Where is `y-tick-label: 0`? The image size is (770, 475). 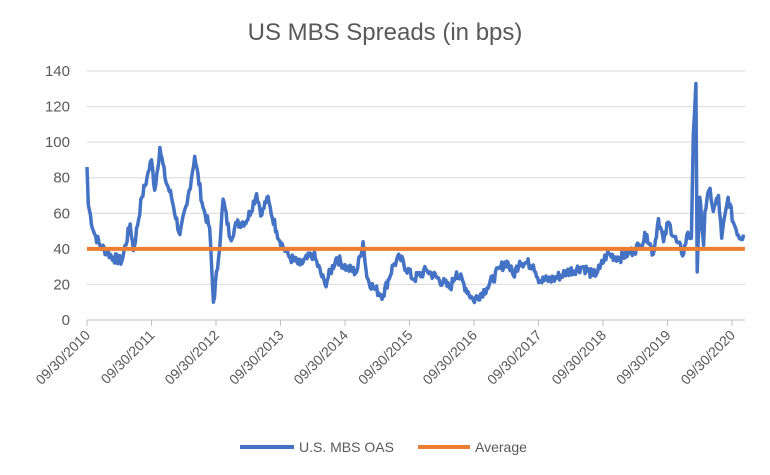
y-tick-label: 0 is located at coordinates (66, 320).